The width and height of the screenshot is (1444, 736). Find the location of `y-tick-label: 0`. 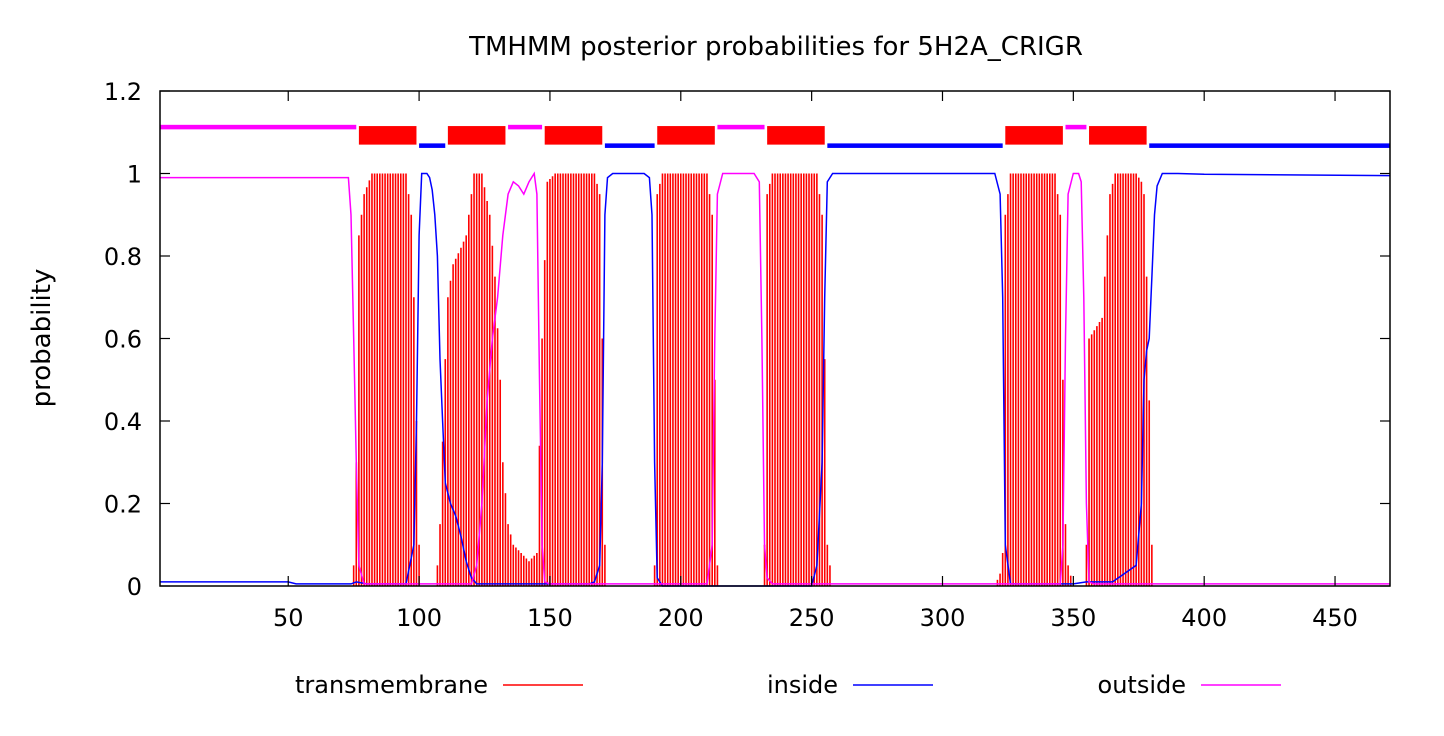

y-tick-label: 0 is located at coordinates (134, 587).